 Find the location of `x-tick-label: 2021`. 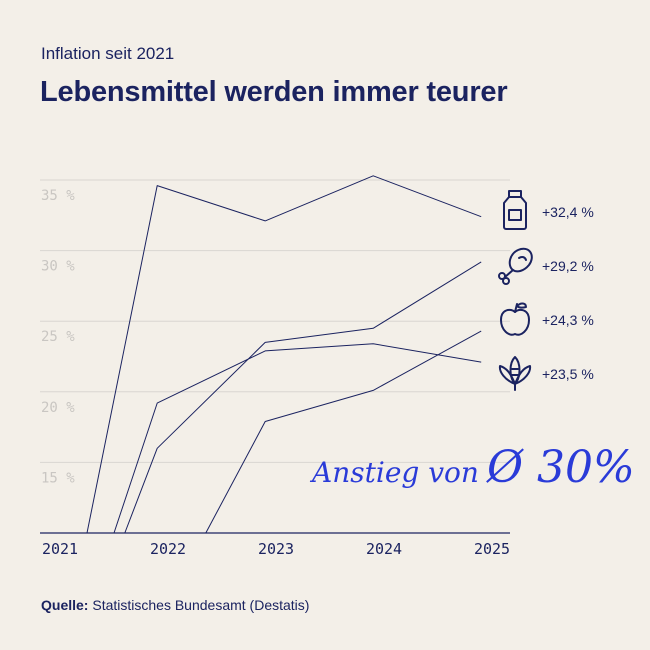

x-tick-label: 2021 is located at coordinates (60, 549).